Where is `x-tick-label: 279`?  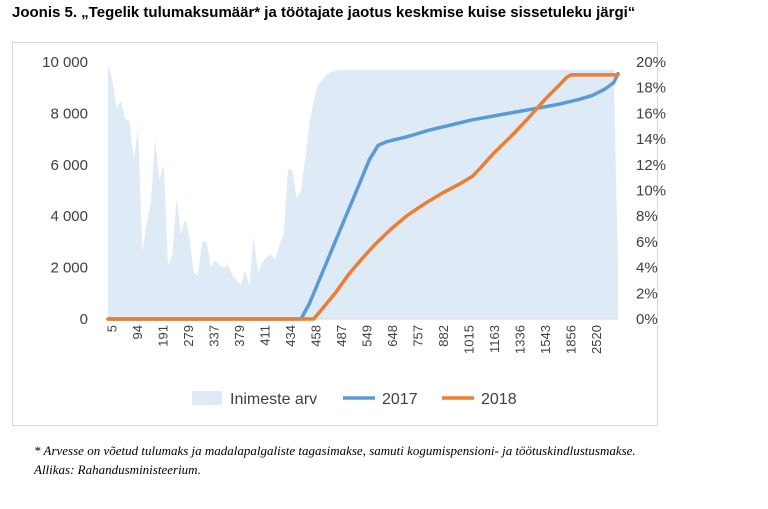
x-tick-label: 279 is located at coordinates (188, 336).